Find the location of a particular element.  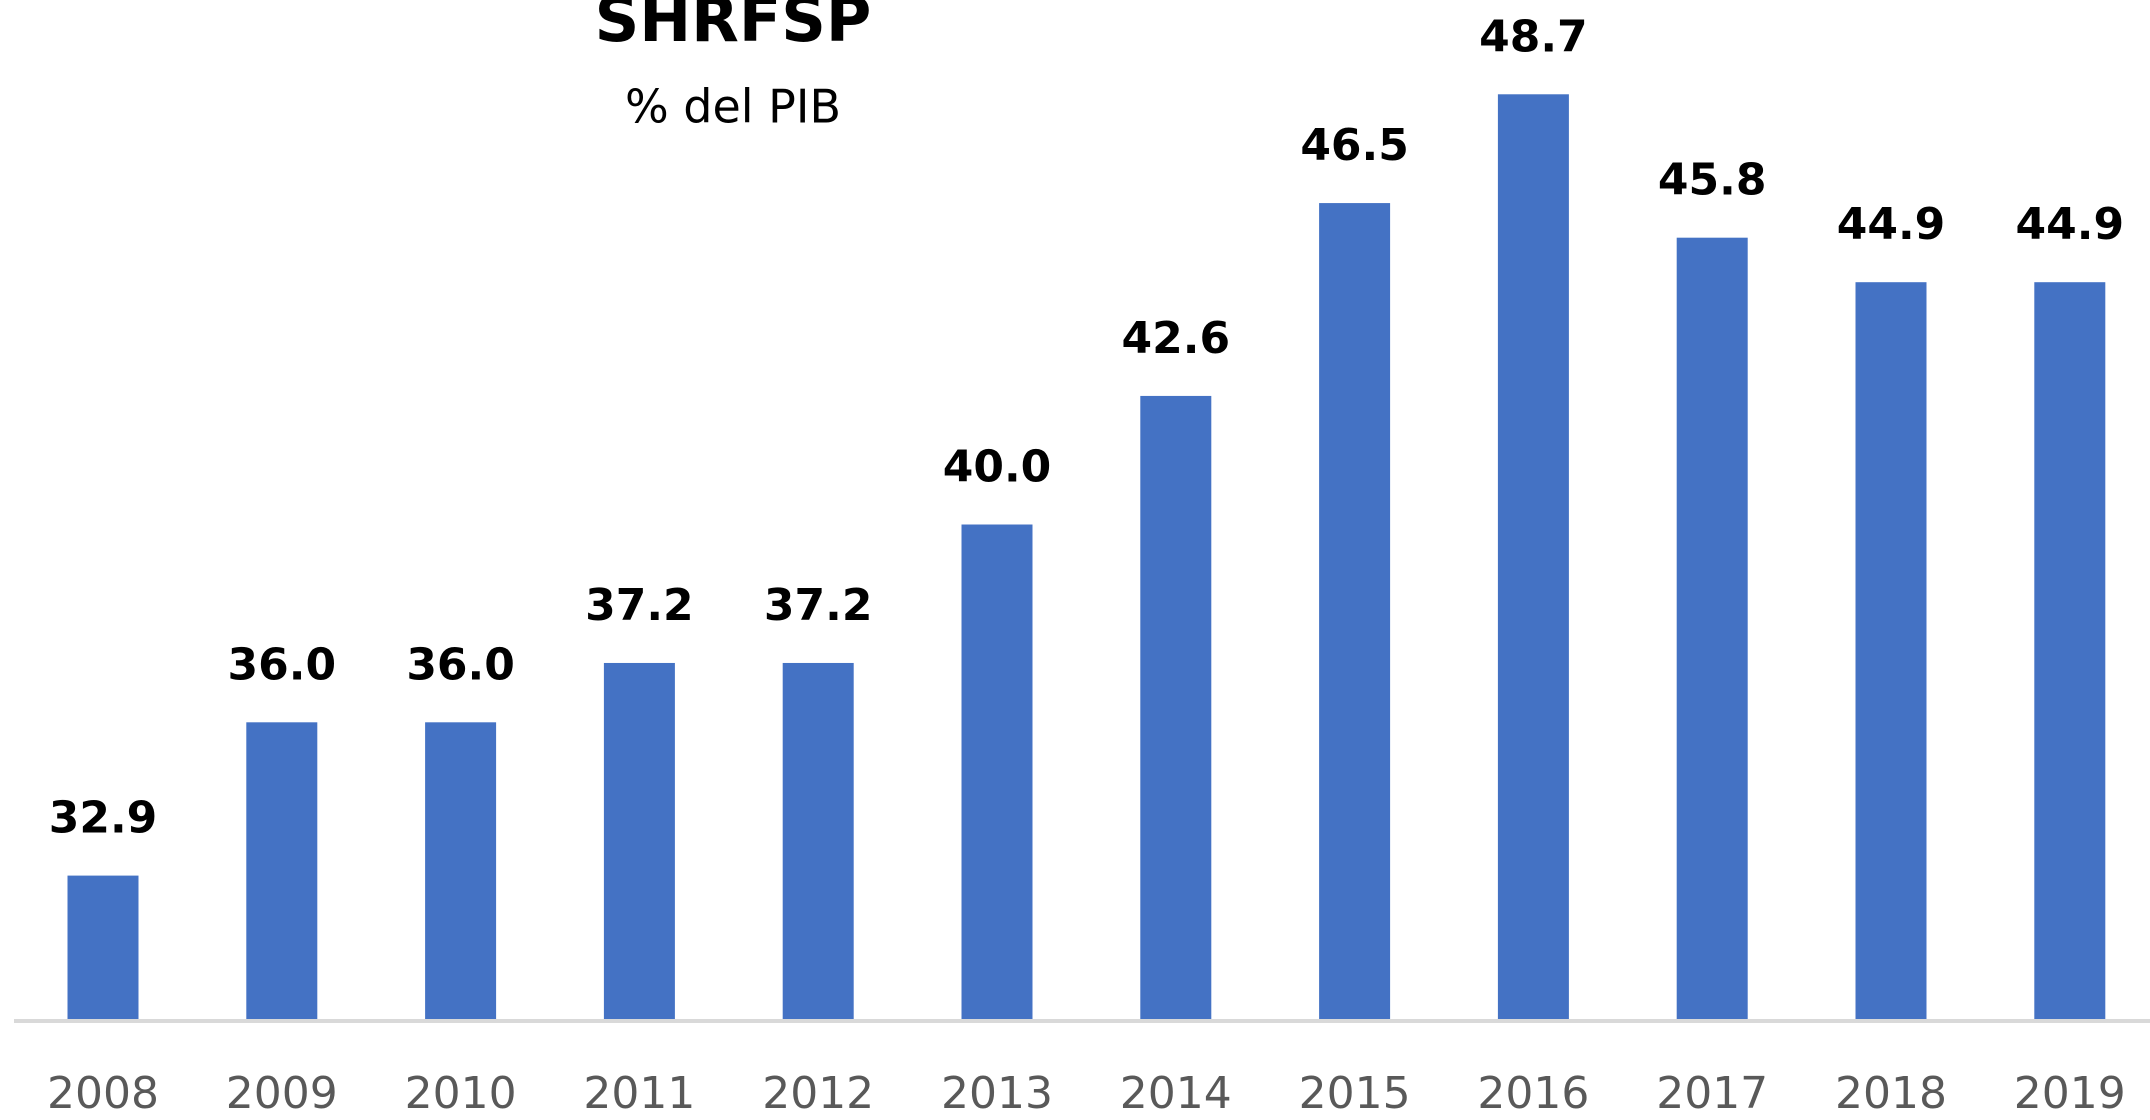

x-tick-label: 2009 is located at coordinates (282, 1093).